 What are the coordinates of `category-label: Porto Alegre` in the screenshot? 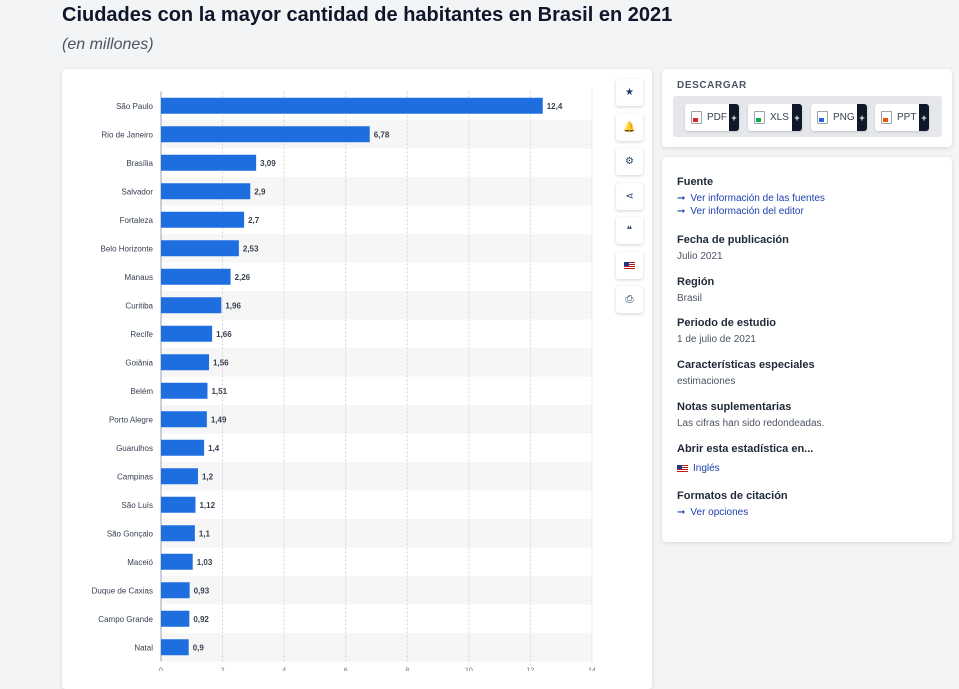 It's located at (131, 419).